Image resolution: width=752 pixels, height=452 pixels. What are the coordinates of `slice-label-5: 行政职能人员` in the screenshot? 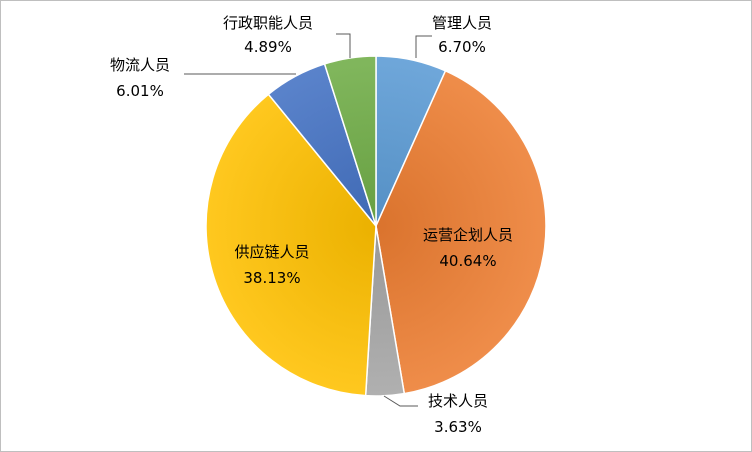 It's located at (268, 23).